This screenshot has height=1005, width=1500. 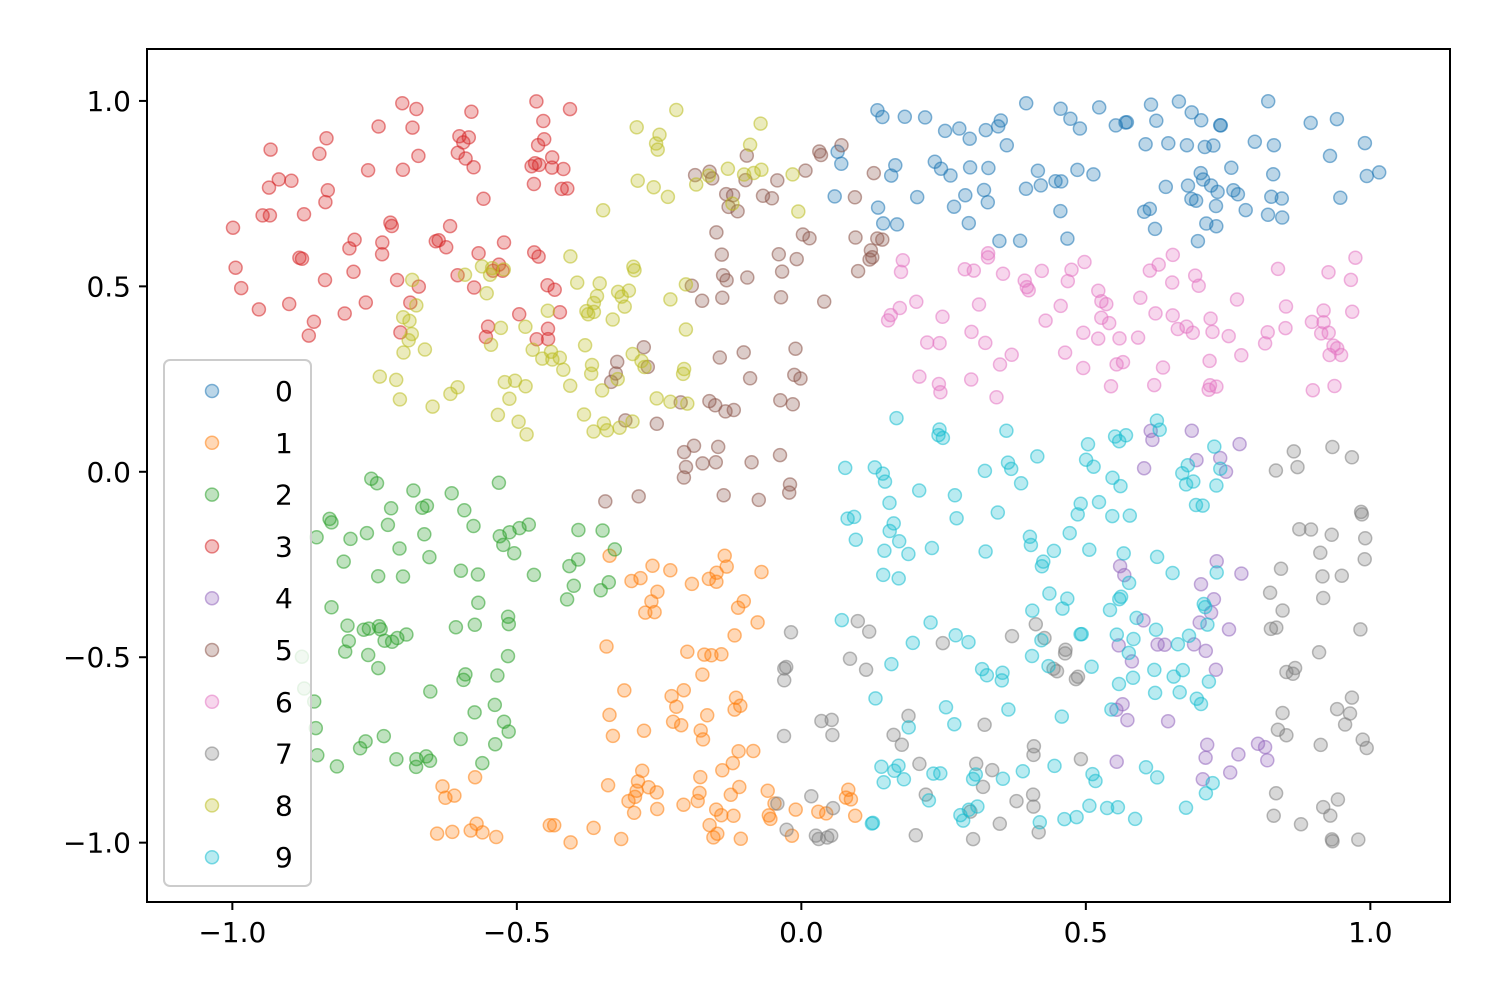 I want to click on legend-marker, so click(x=212, y=391).